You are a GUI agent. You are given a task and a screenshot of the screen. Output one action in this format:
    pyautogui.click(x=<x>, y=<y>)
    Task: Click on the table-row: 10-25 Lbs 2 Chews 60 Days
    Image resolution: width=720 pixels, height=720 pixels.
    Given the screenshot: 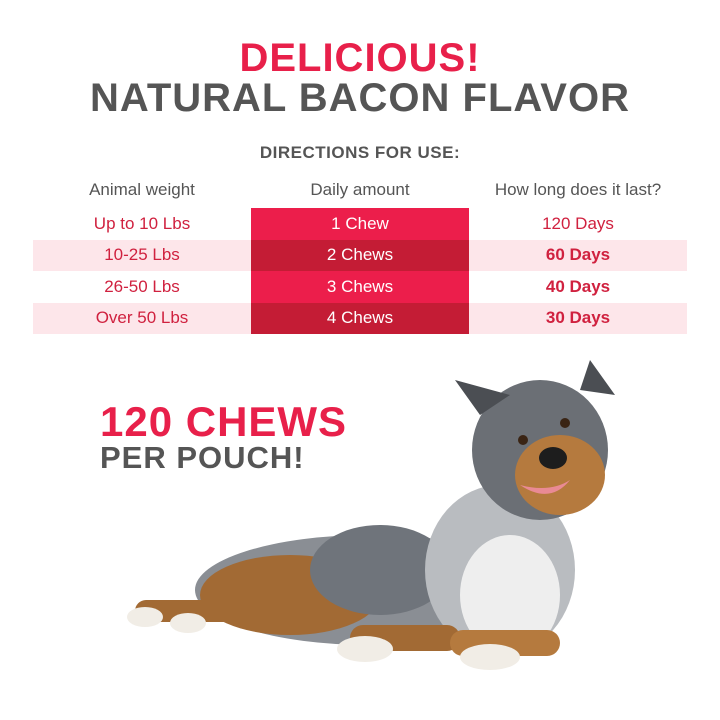 What is the action you would take?
    pyautogui.click(x=360, y=255)
    